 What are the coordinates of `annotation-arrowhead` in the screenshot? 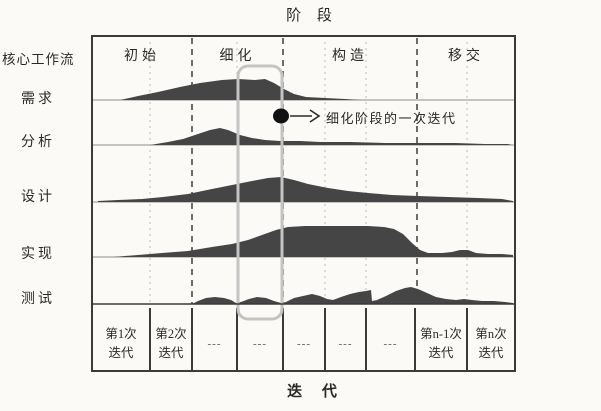 It's located at (315, 116).